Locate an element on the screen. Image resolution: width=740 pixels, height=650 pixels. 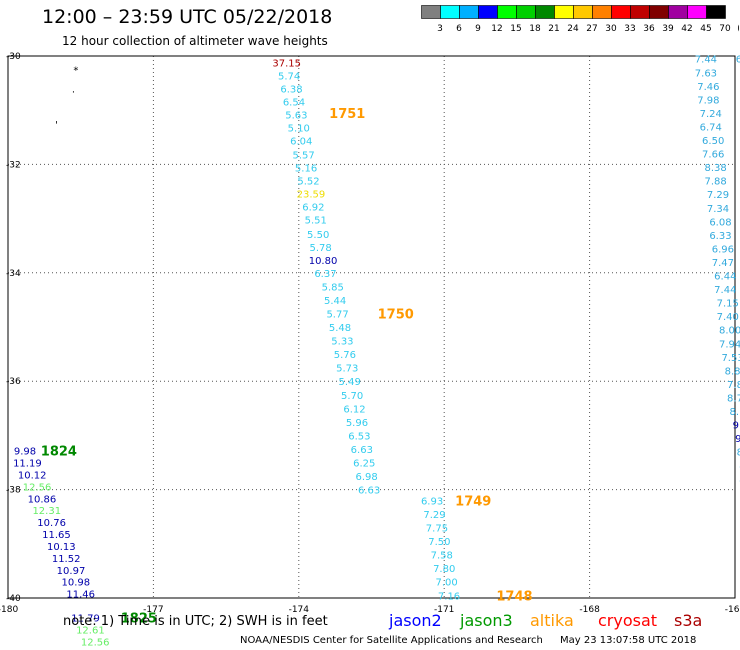
x-tick-label: -165 is located at coordinates (732, 610).